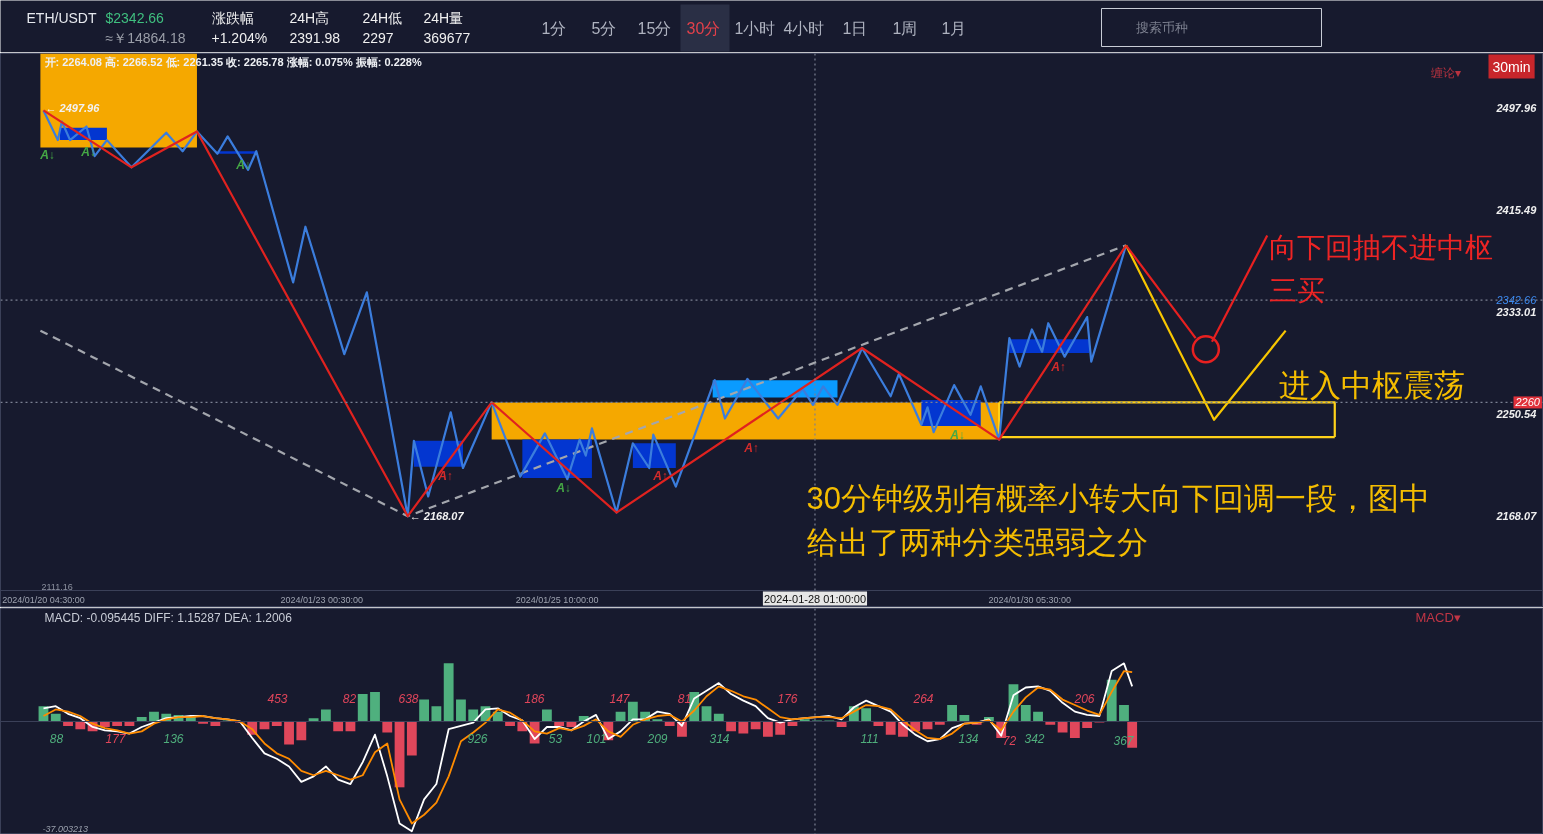 The image size is (1543, 834). What do you see at coordinates (1516, 516) in the screenshot?
I see `y-tick-label: 2168.07` at bounding box center [1516, 516].